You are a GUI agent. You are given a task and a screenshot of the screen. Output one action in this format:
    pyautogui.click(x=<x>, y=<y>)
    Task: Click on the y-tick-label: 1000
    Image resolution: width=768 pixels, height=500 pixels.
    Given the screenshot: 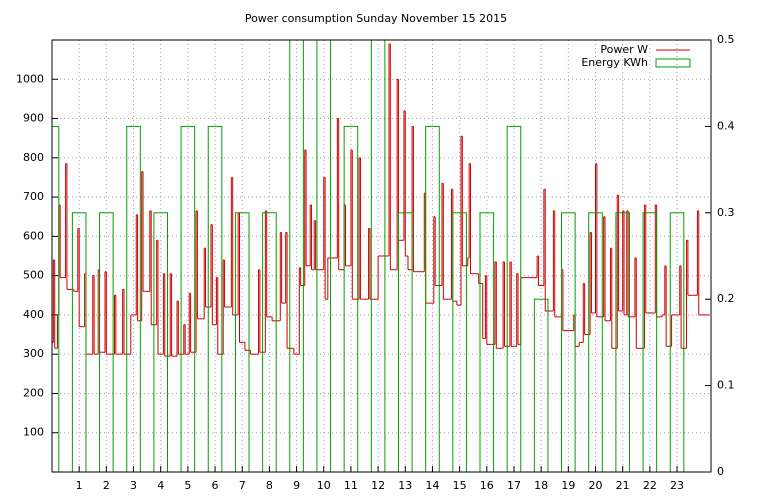 What is the action you would take?
    pyautogui.click(x=30, y=78)
    